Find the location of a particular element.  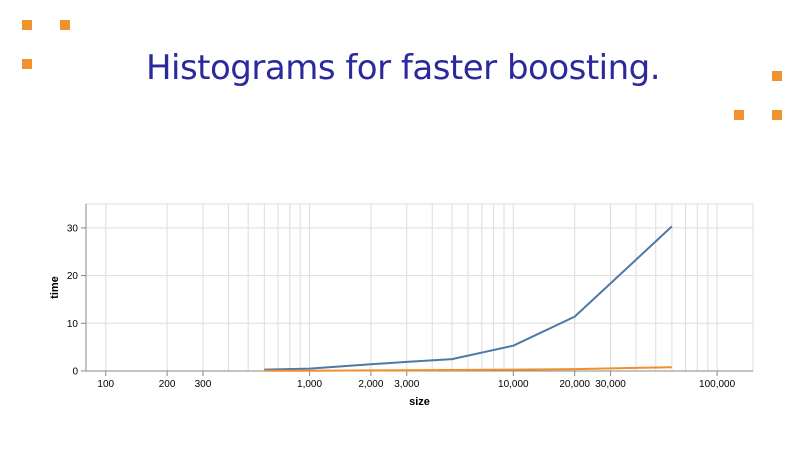

y-tick-label: 30 is located at coordinates (73, 228).